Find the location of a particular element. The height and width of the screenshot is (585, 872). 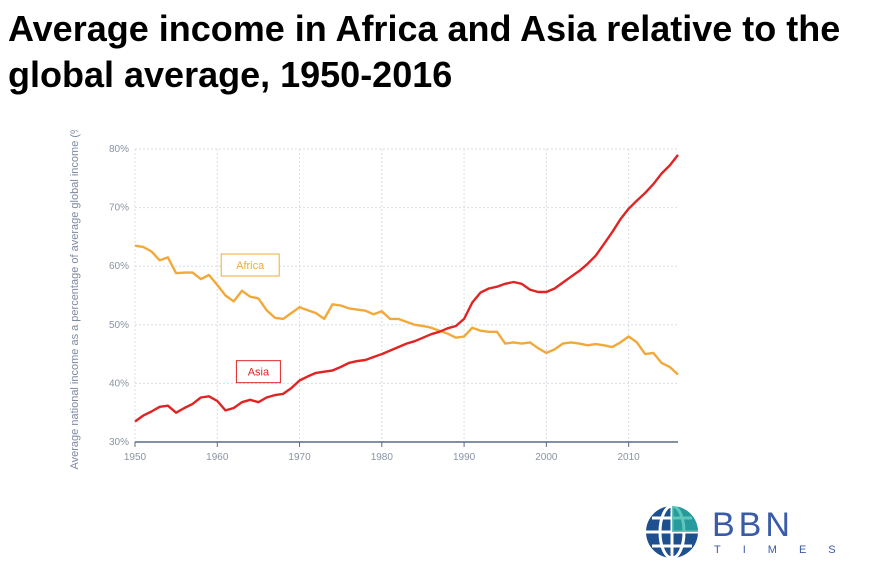

x-tick-label: 2000 is located at coordinates (546, 457).